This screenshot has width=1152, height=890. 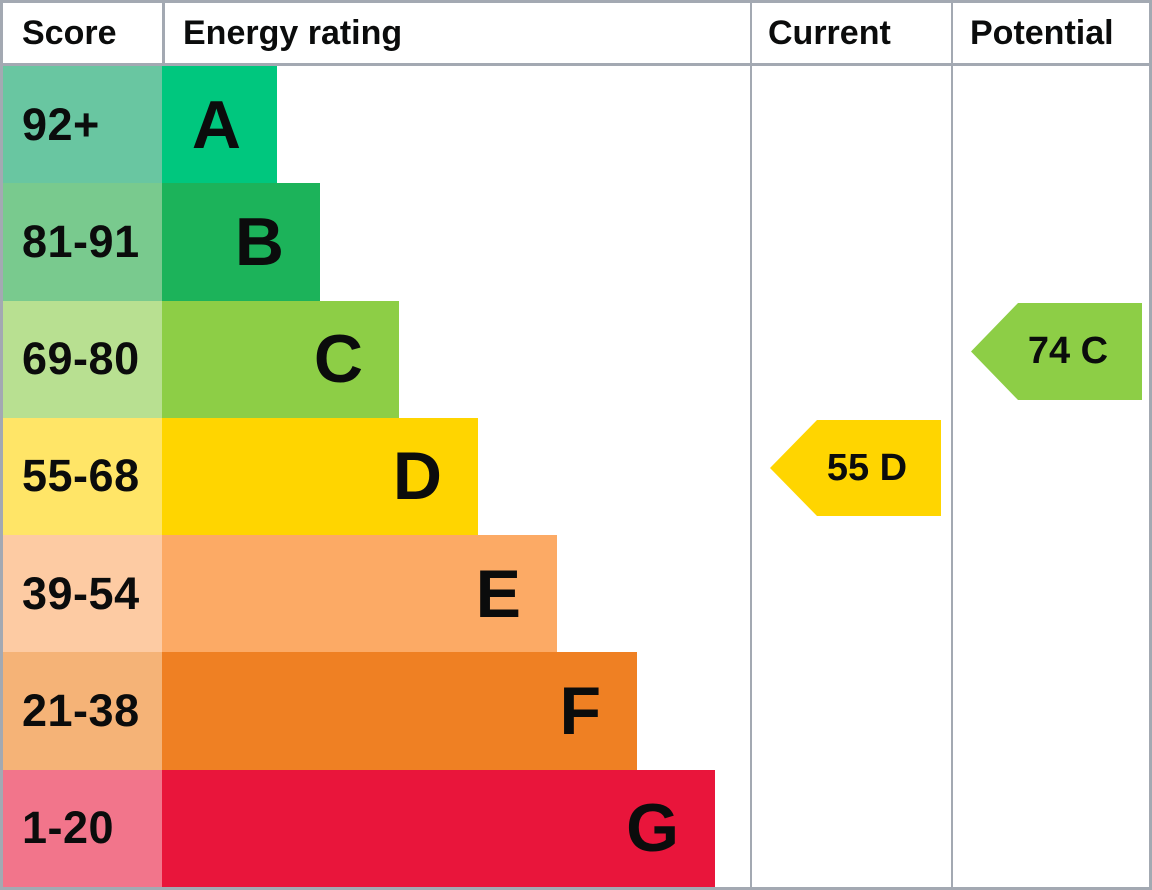 I want to click on band-bar-e: E, so click(x=359, y=594).